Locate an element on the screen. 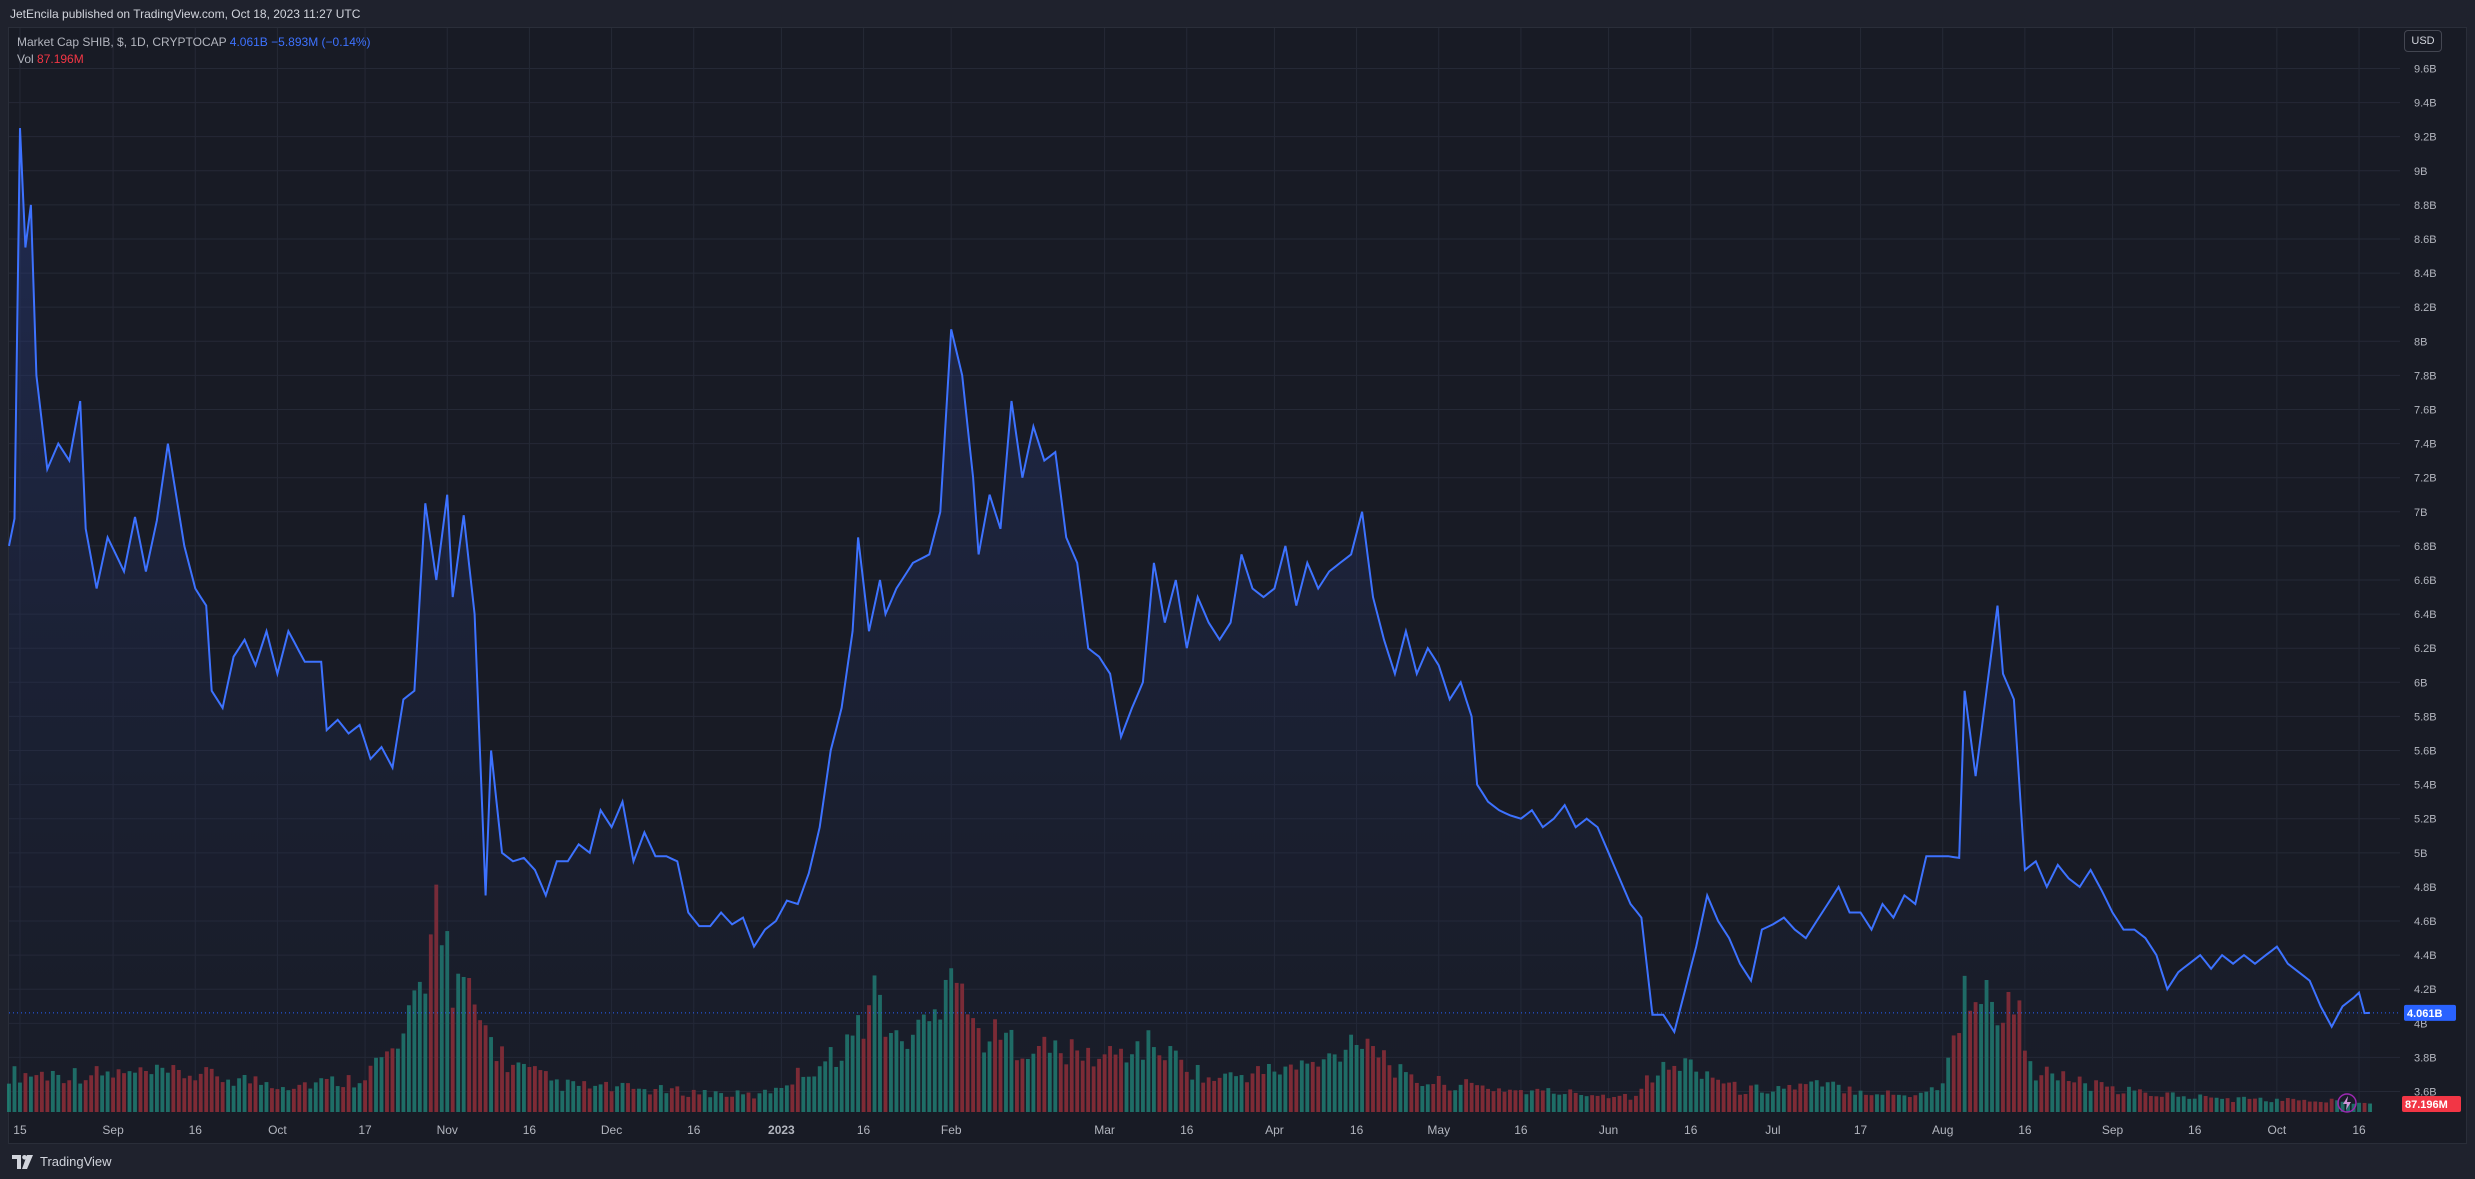 The height and width of the screenshot is (1179, 2475). lightning-icon-circle is located at coordinates (2347, 1103).